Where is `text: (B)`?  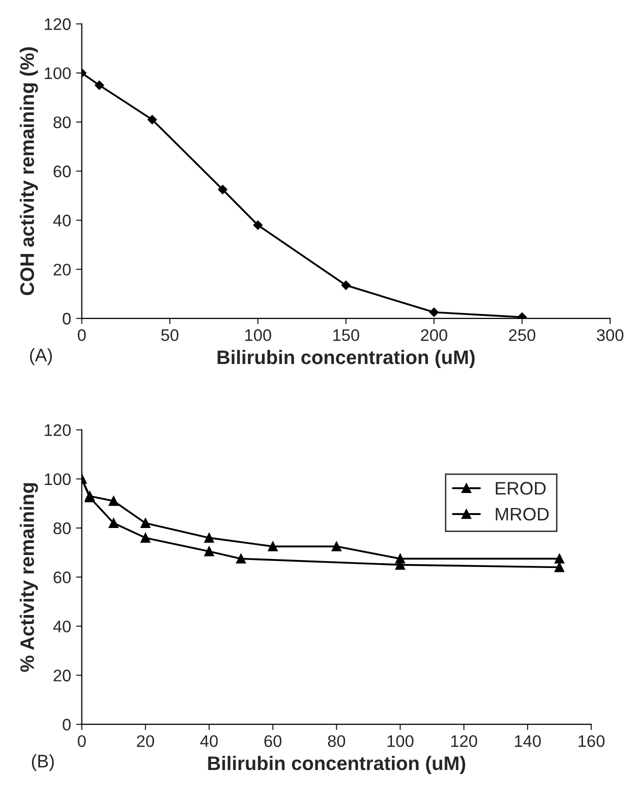
text: (B) is located at coordinates (43, 763).